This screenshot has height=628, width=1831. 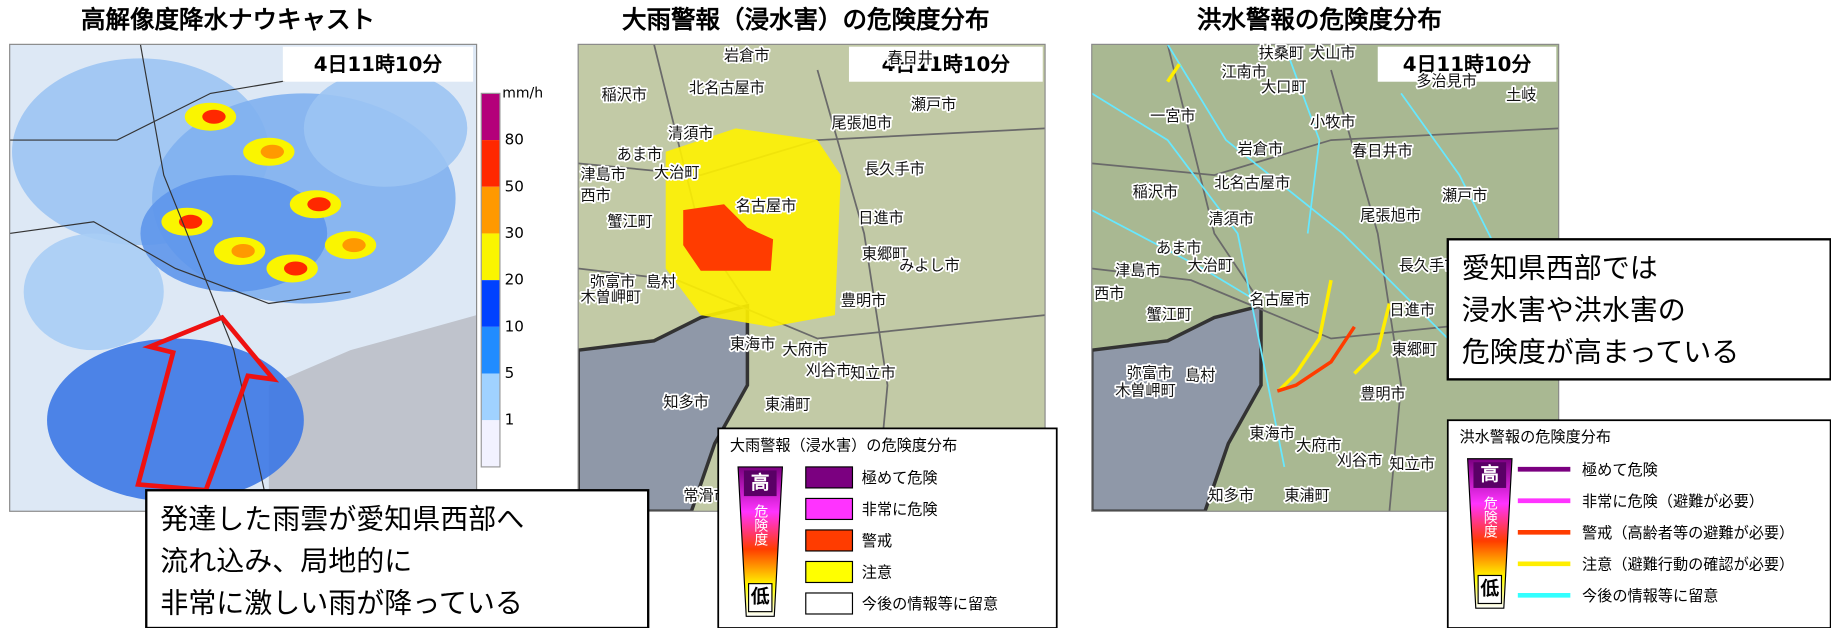 I want to click on panel-title: 高解像度降水ナウキャスト, so click(x=228, y=19).